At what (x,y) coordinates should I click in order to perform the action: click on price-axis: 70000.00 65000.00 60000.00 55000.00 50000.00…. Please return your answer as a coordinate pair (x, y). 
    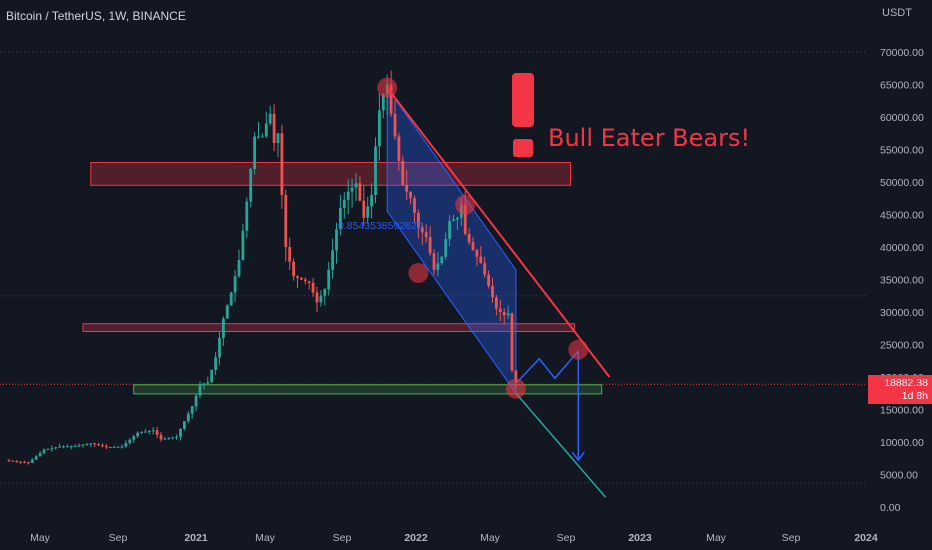
    Looking at the image, I should click on (902, 280).